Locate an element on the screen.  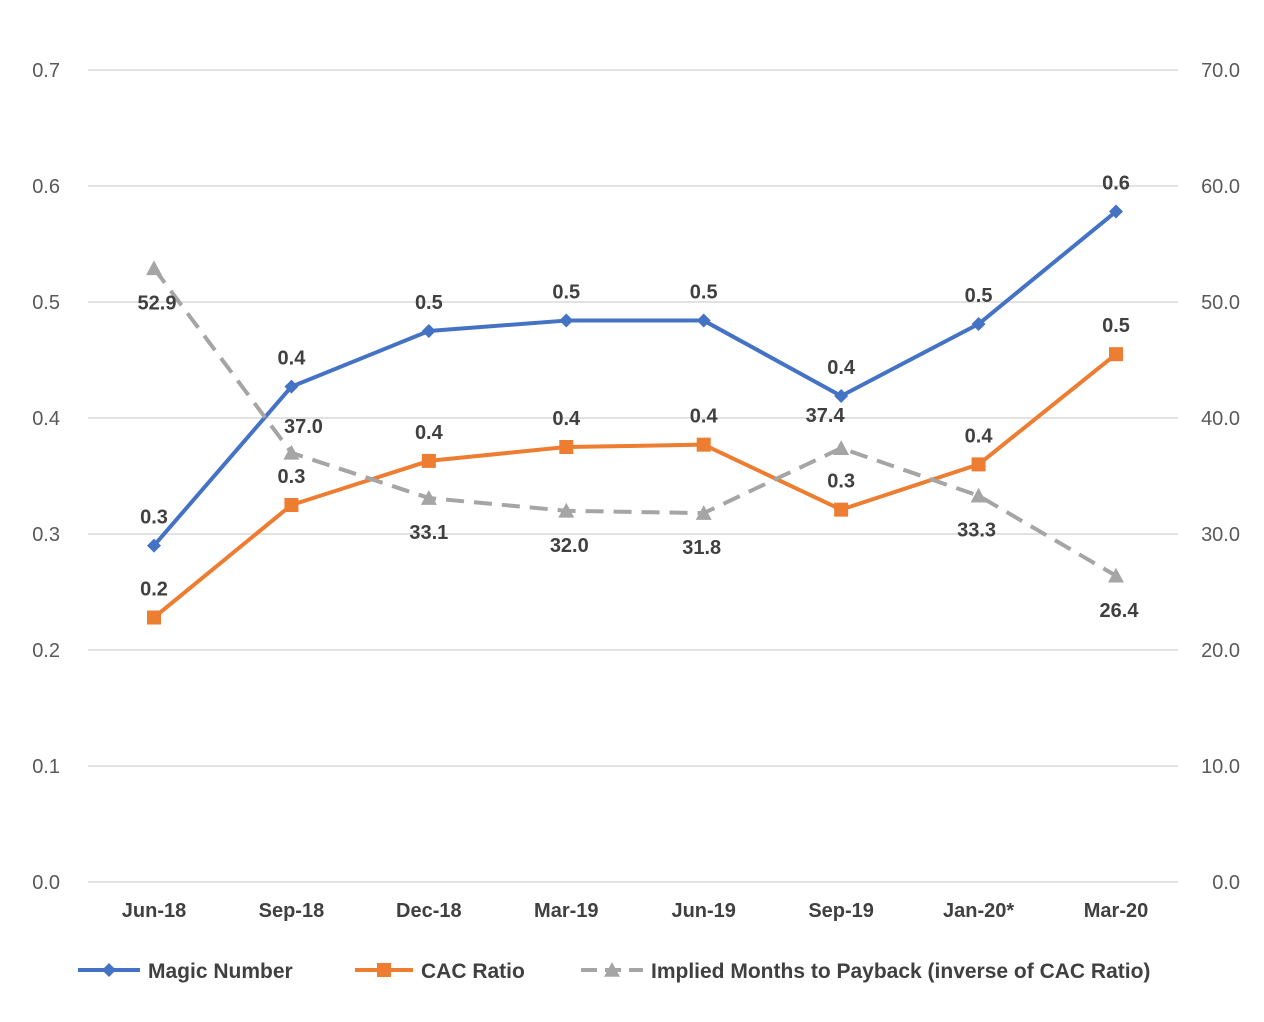
data-label: 0.6 is located at coordinates (1116, 184).